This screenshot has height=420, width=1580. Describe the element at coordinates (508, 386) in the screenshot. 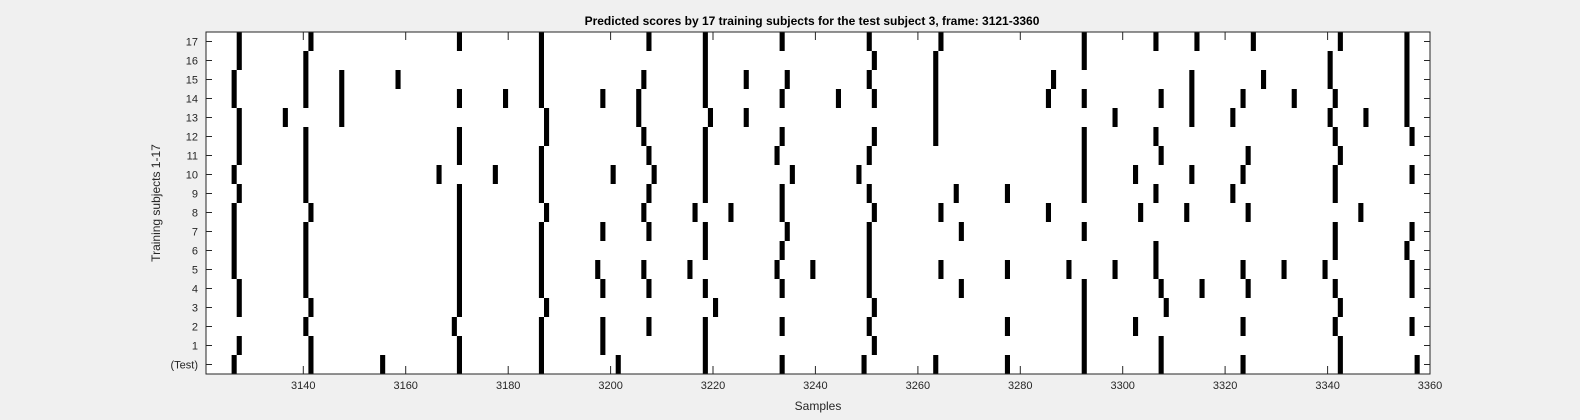

I see `x-tick-label: 3180` at that location.